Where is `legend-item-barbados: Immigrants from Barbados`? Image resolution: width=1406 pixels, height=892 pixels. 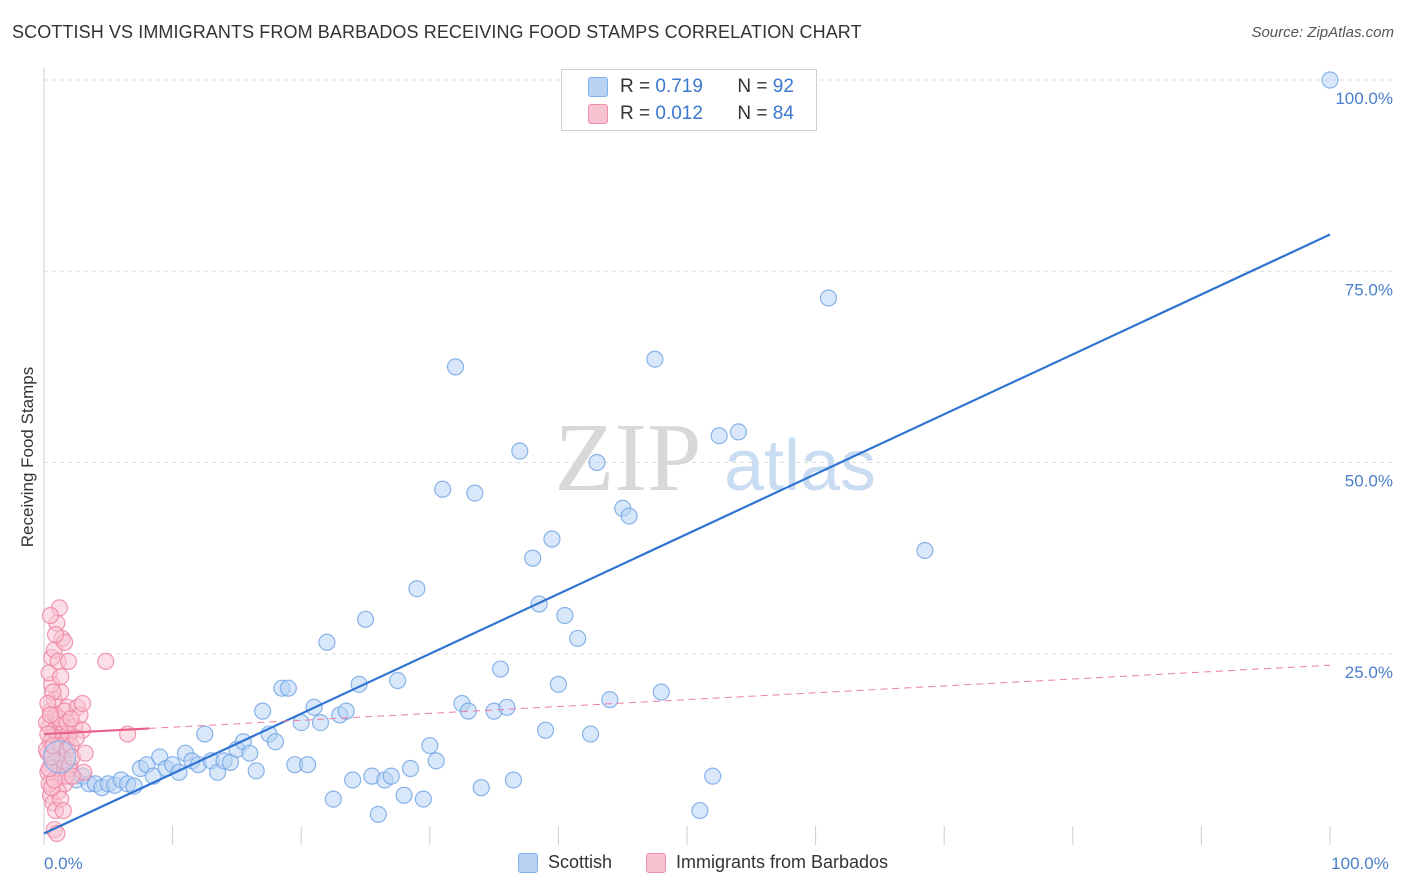 legend-item-barbados: Immigrants from Barbados is located at coordinates (767, 862).